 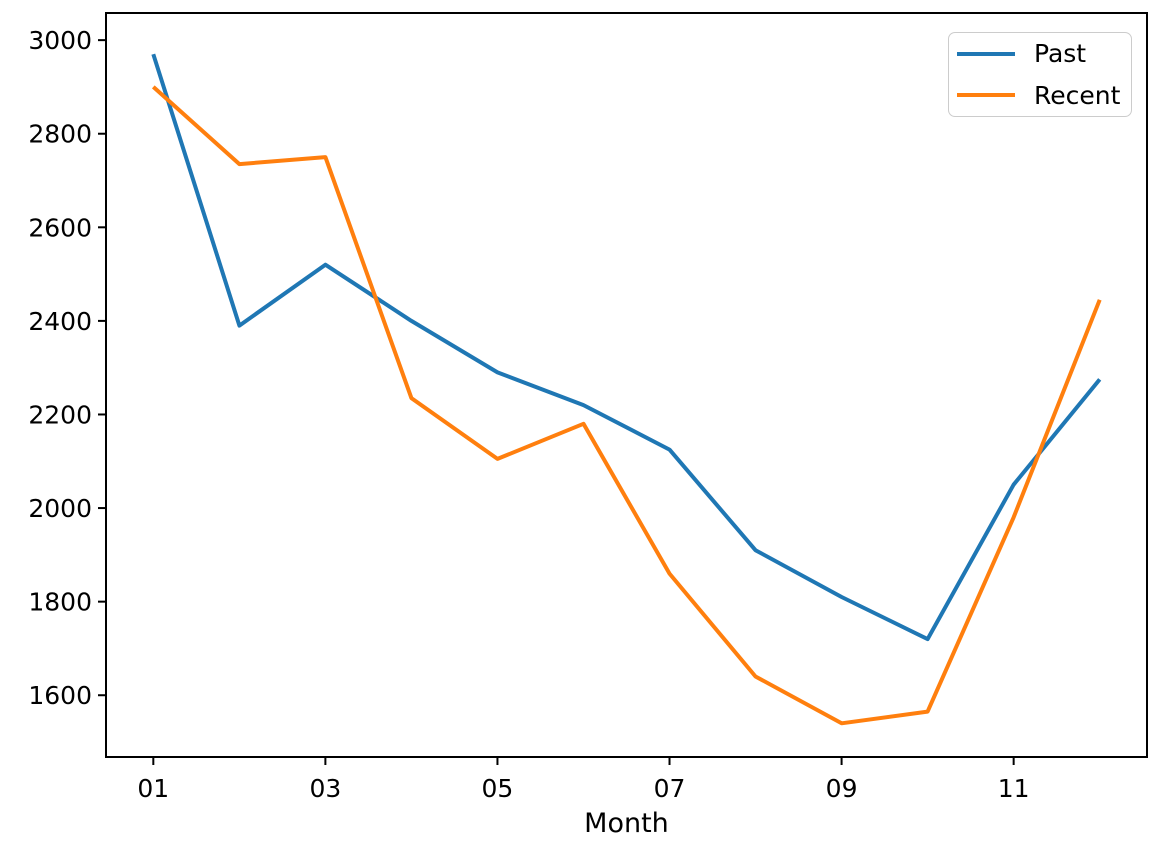 What do you see at coordinates (60, 602) in the screenshot?
I see `y-tick-label: 1800` at bounding box center [60, 602].